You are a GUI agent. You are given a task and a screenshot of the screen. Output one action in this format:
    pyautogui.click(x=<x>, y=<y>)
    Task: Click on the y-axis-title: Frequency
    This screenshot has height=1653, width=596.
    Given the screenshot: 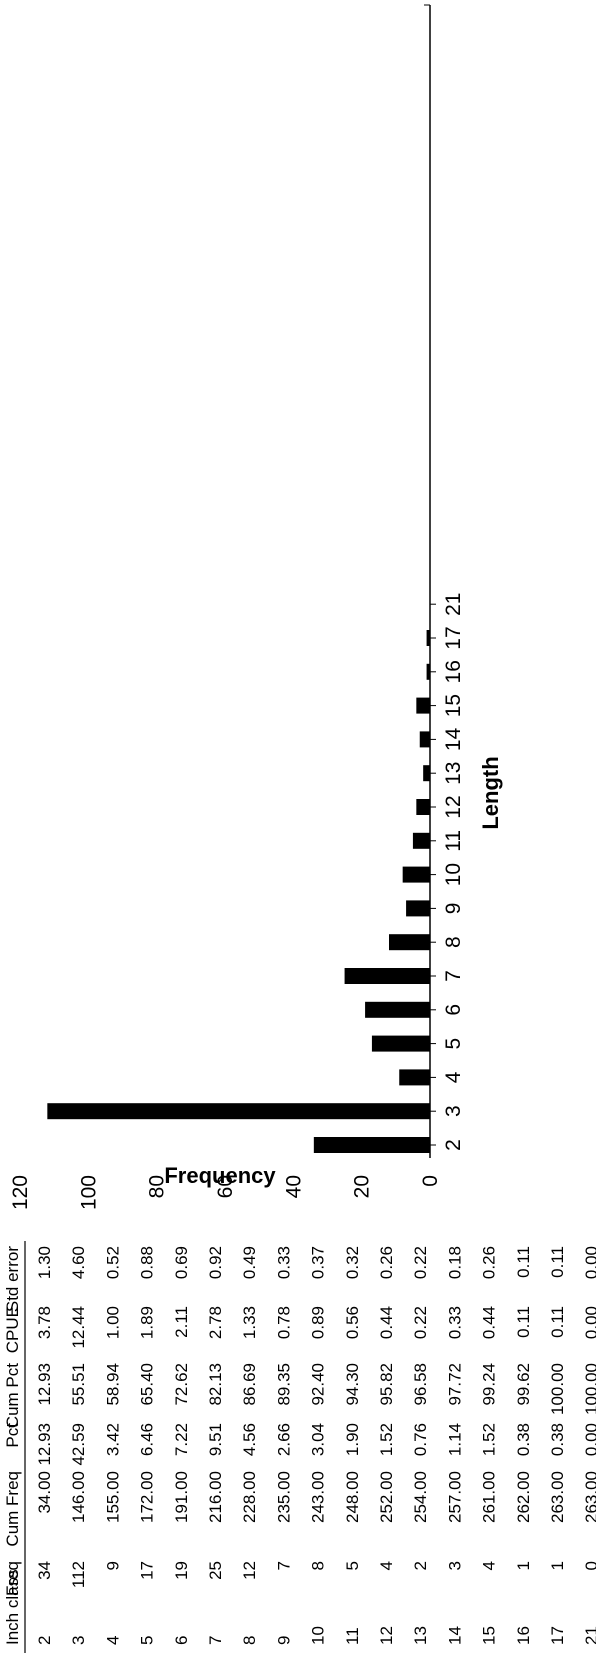 What is the action you would take?
    pyautogui.click(x=220, y=1175)
    